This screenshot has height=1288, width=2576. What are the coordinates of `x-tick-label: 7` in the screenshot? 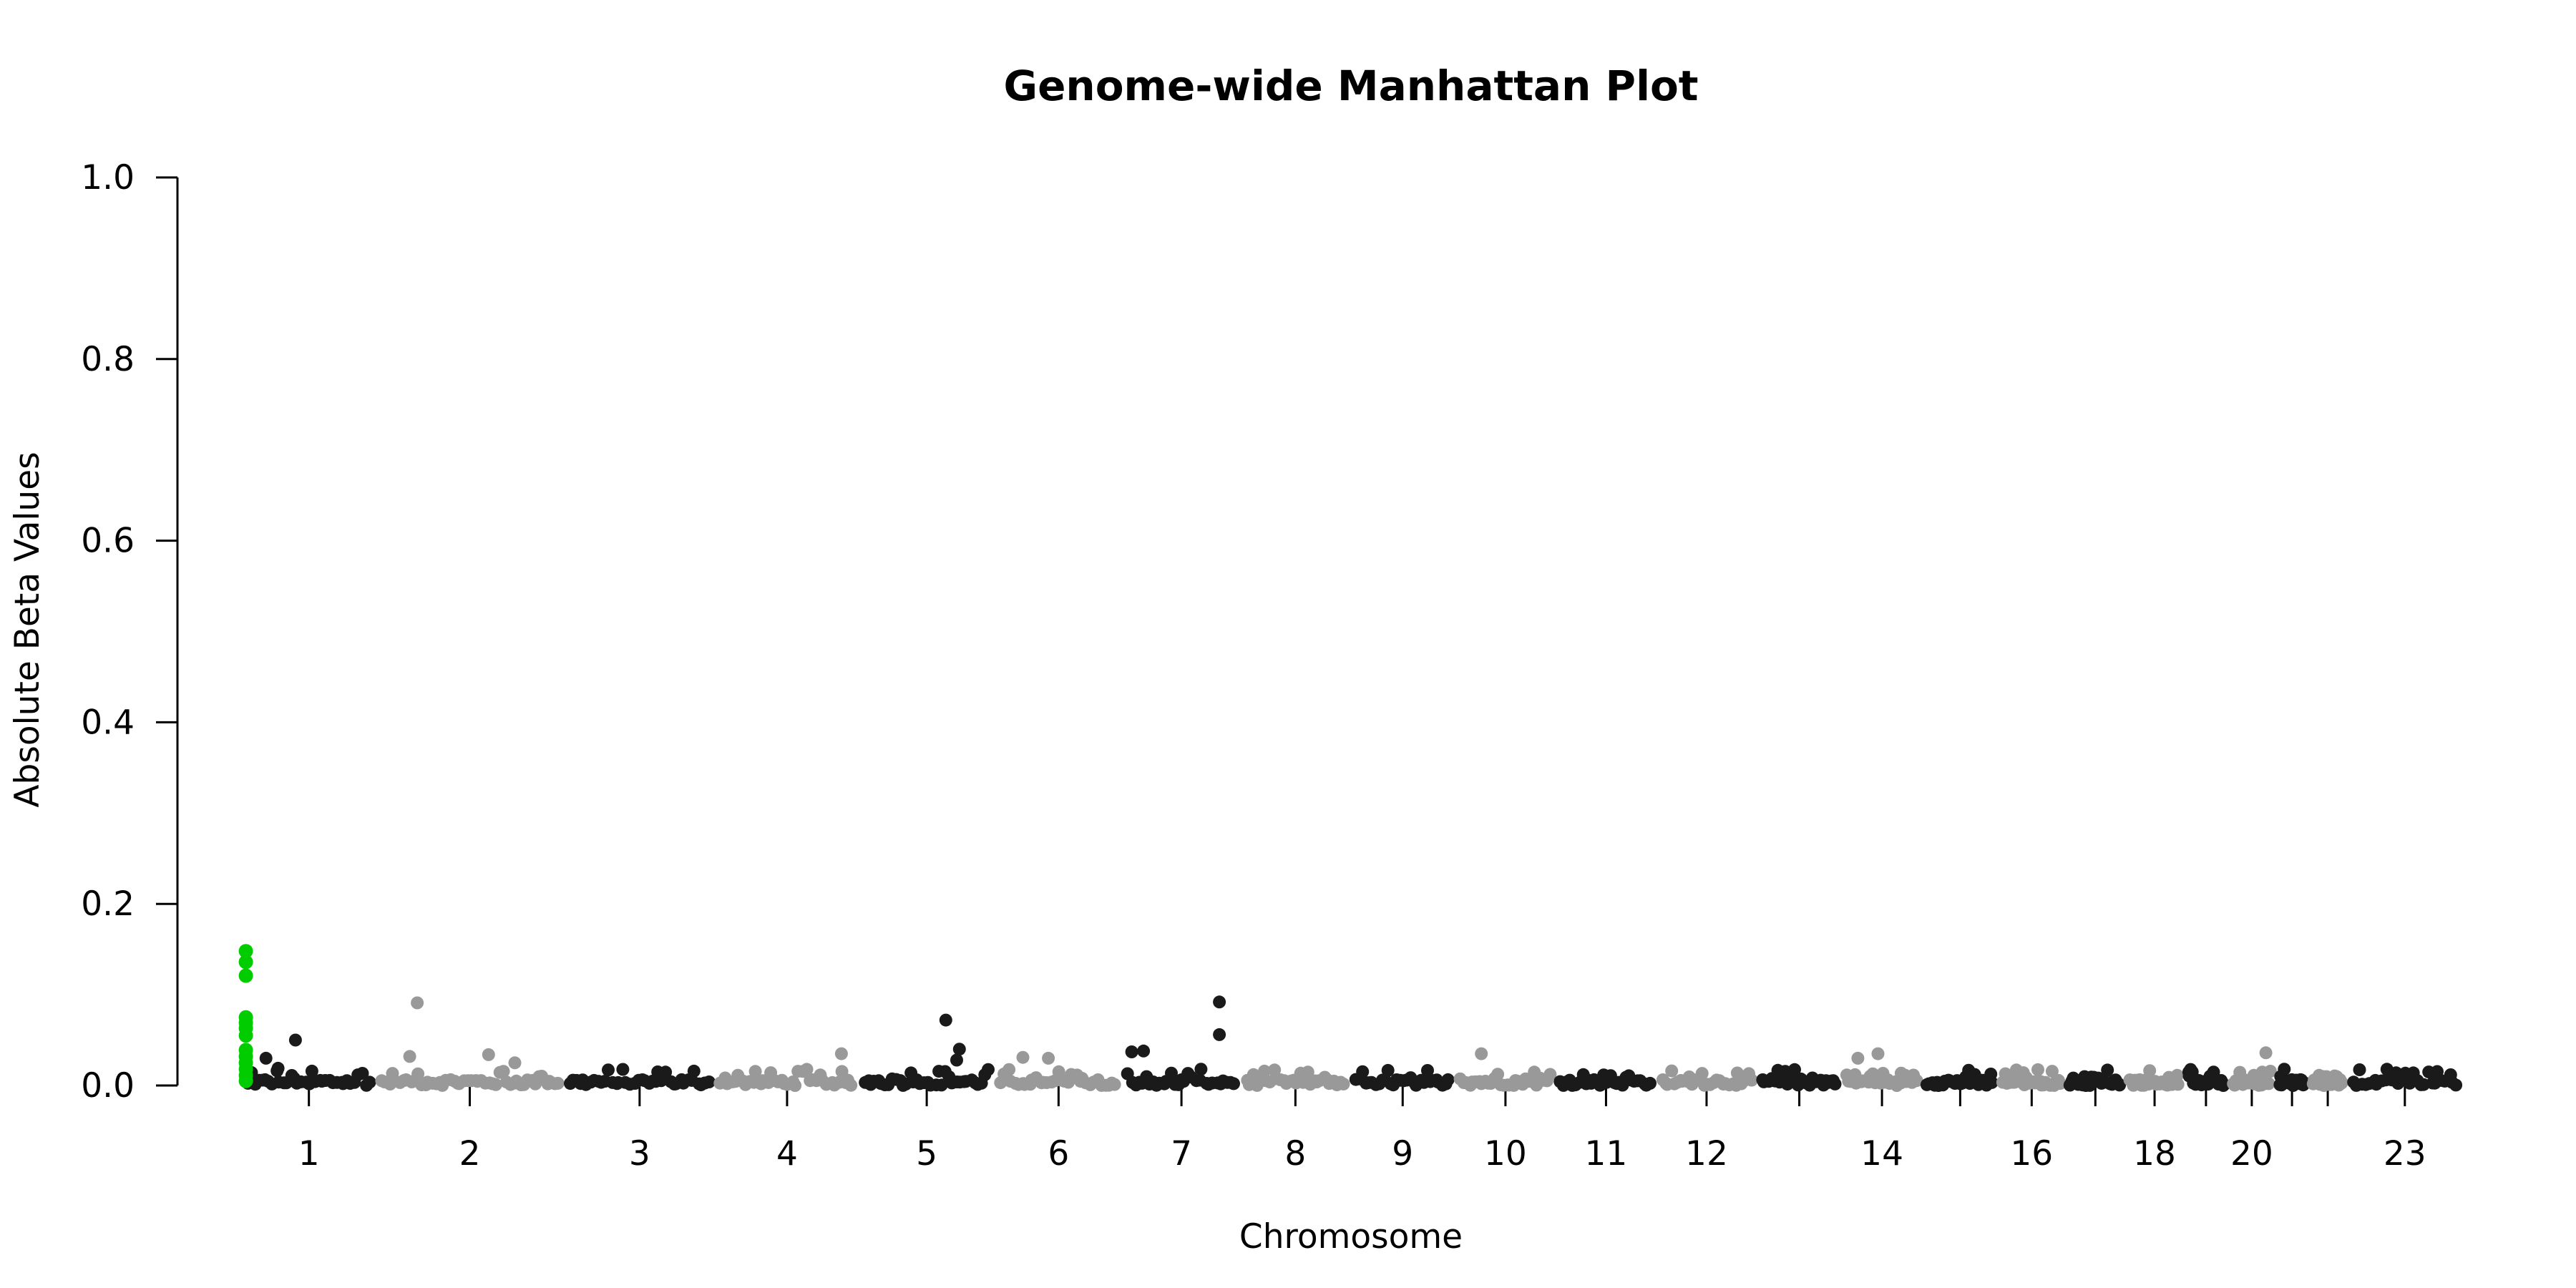 It's located at (1181, 1154).